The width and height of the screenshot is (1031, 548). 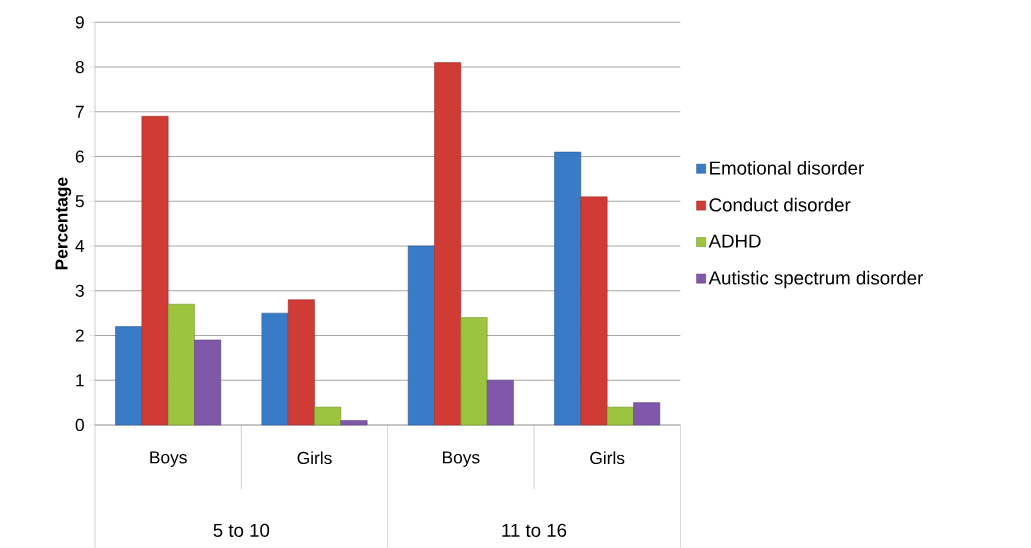 What do you see at coordinates (79, 156) in the screenshot?
I see `y-tick-label: 6` at bounding box center [79, 156].